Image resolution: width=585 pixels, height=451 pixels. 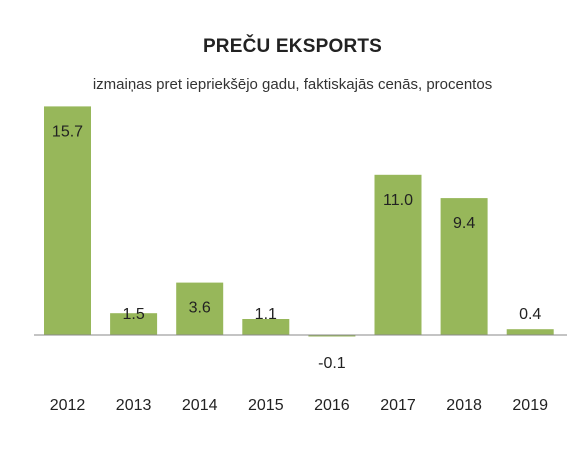 What do you see at coordinates (398, 200) in the screenshot?
I see `bar-value-label: 11.0` at bounding box center [398, 200].